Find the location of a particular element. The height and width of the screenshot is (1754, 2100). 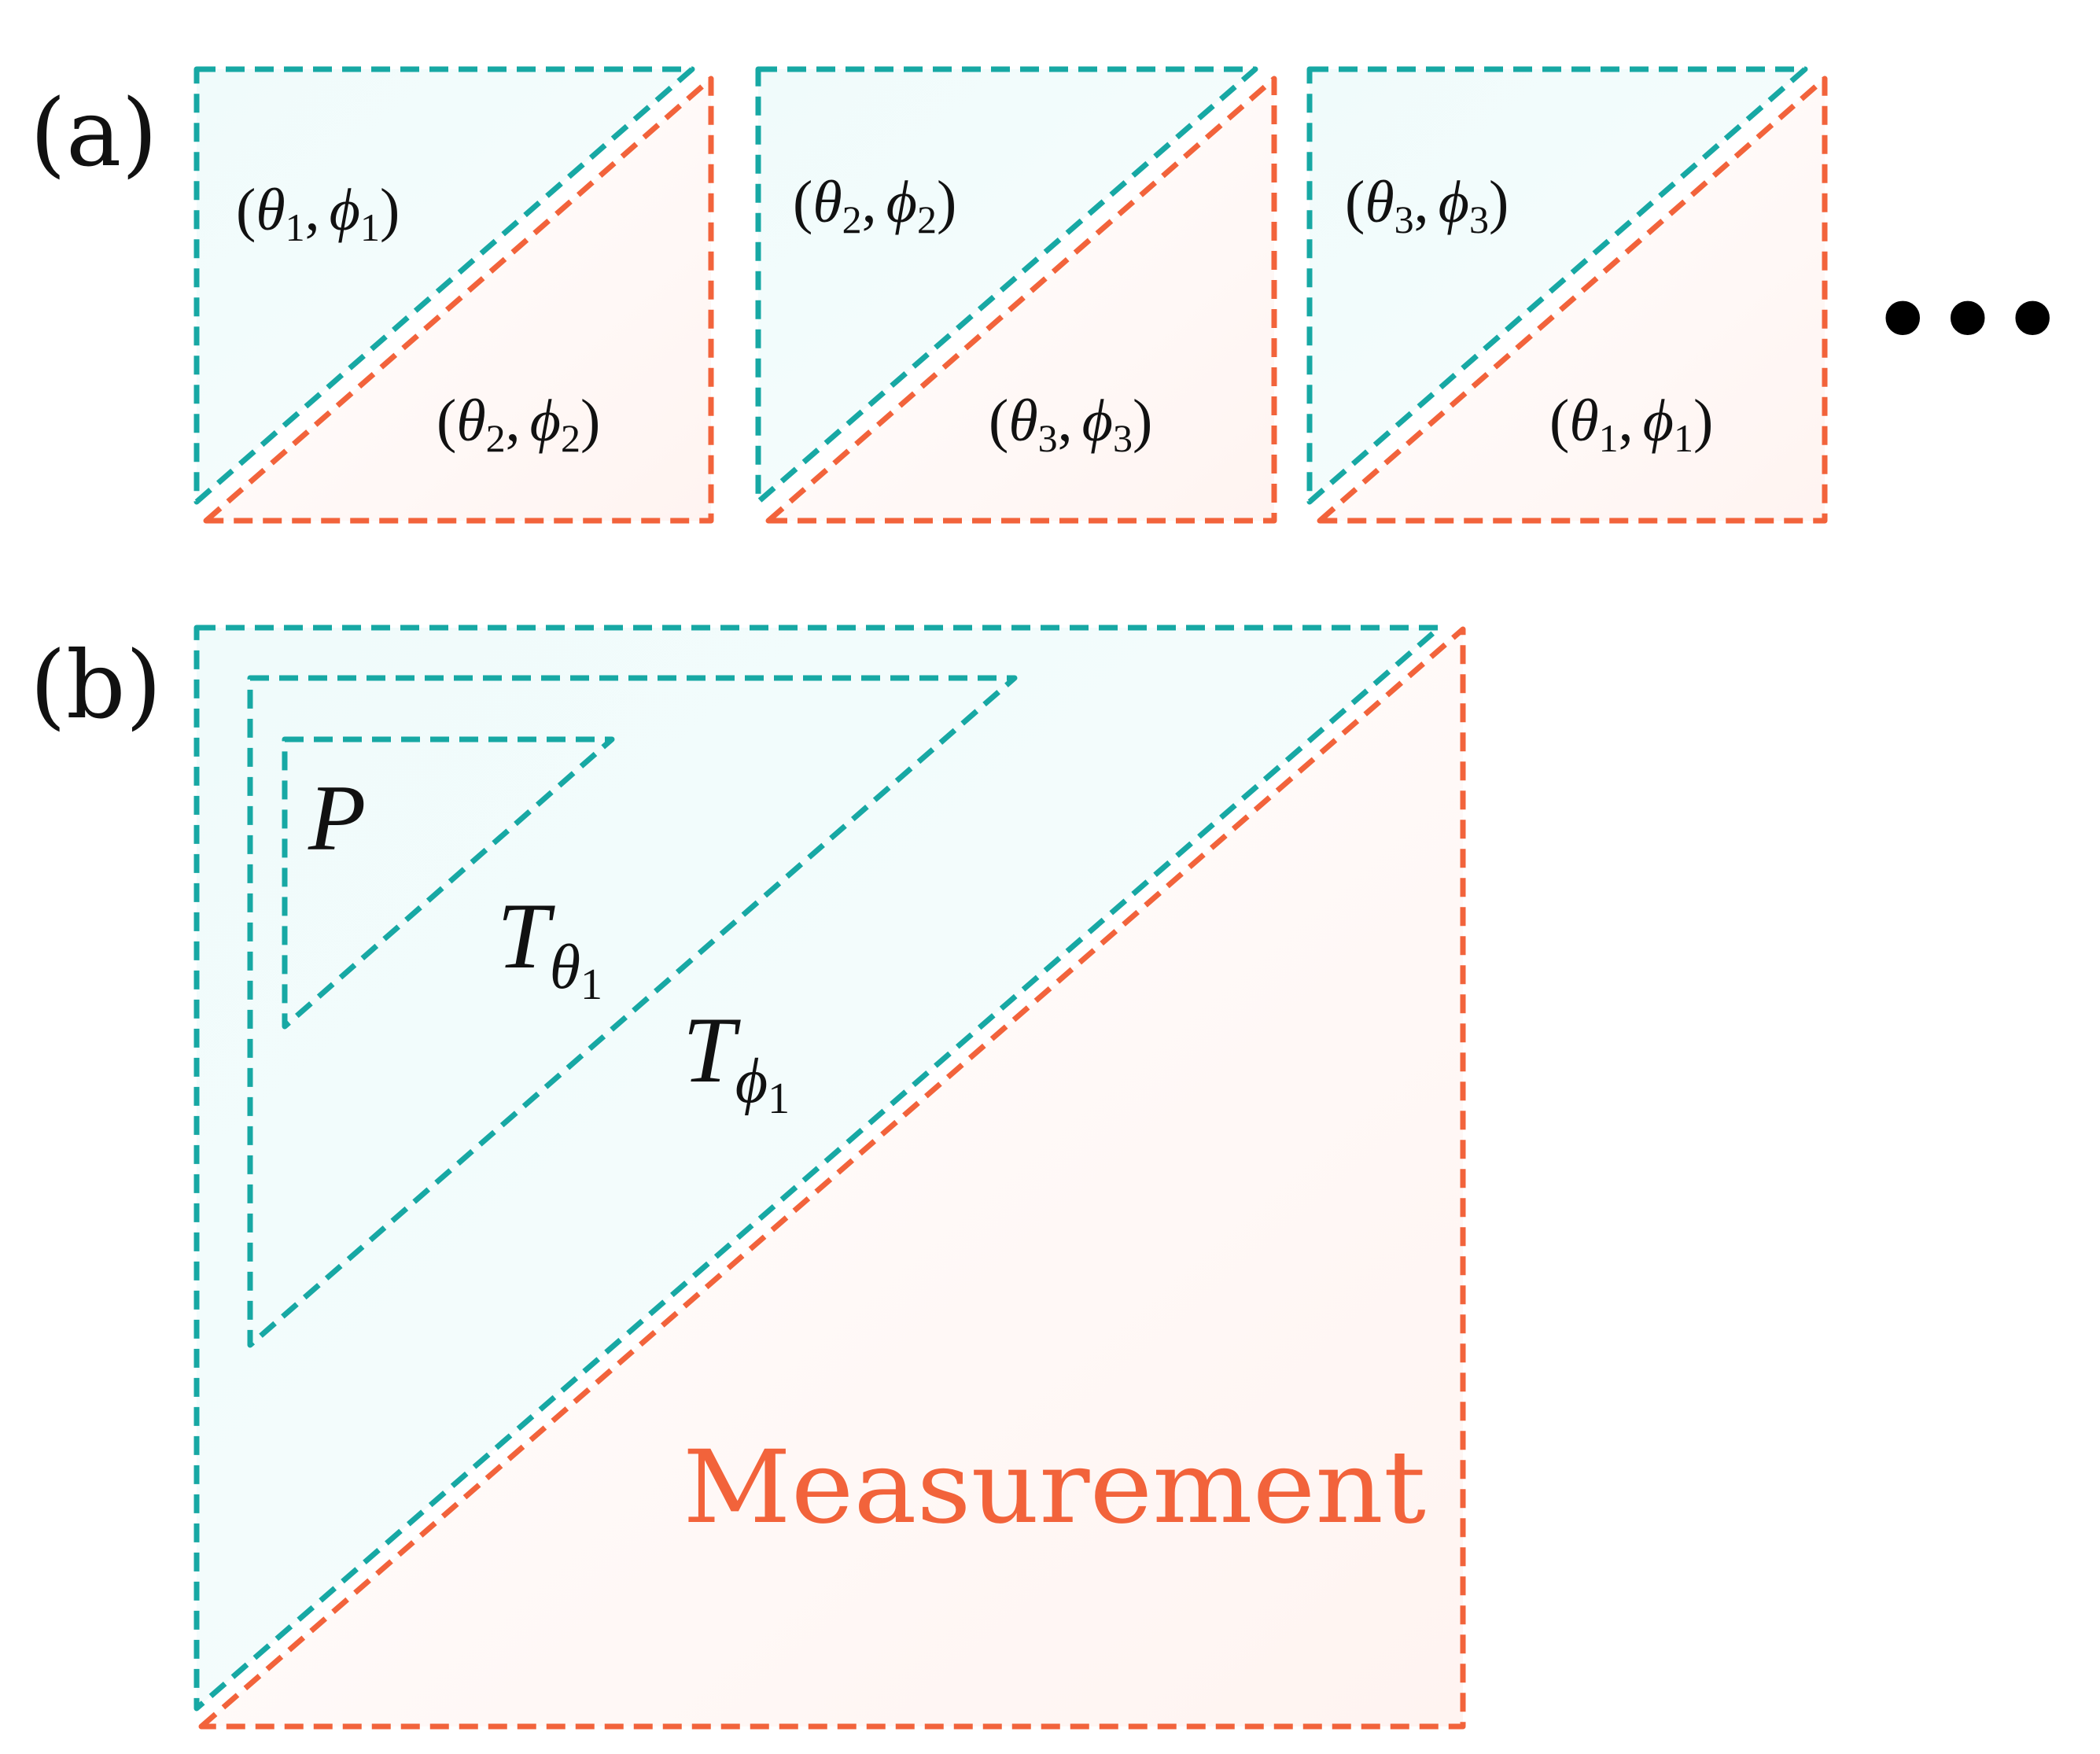

cell-1-upper-triangle is located at coordinates (444, 285).